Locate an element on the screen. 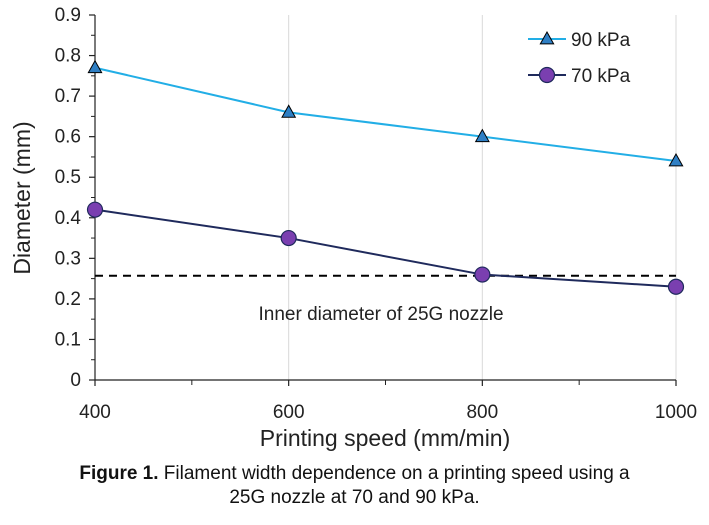 The width and height of the screenshot is (709, 525). x-tick-label: 600 is located at coordinates (289, 412).